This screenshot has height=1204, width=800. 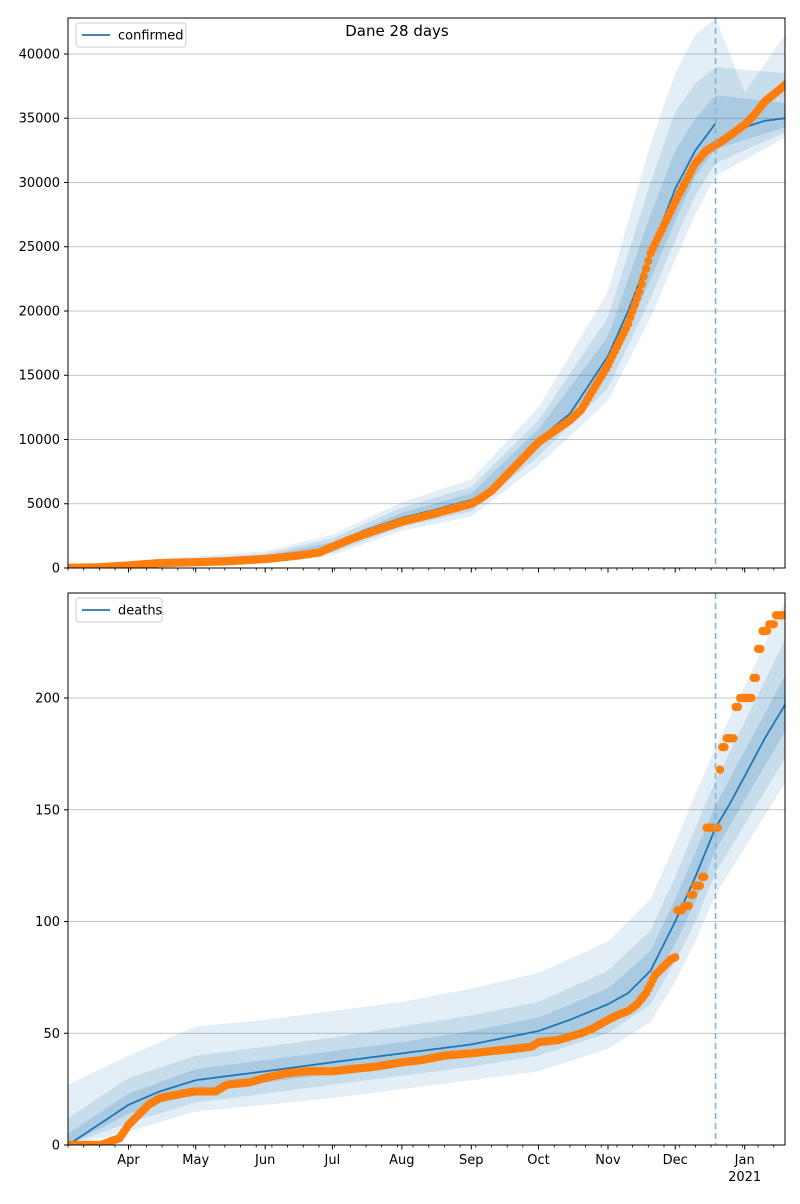 I want to click on legend: confirmed, so click(x=131, y=35).